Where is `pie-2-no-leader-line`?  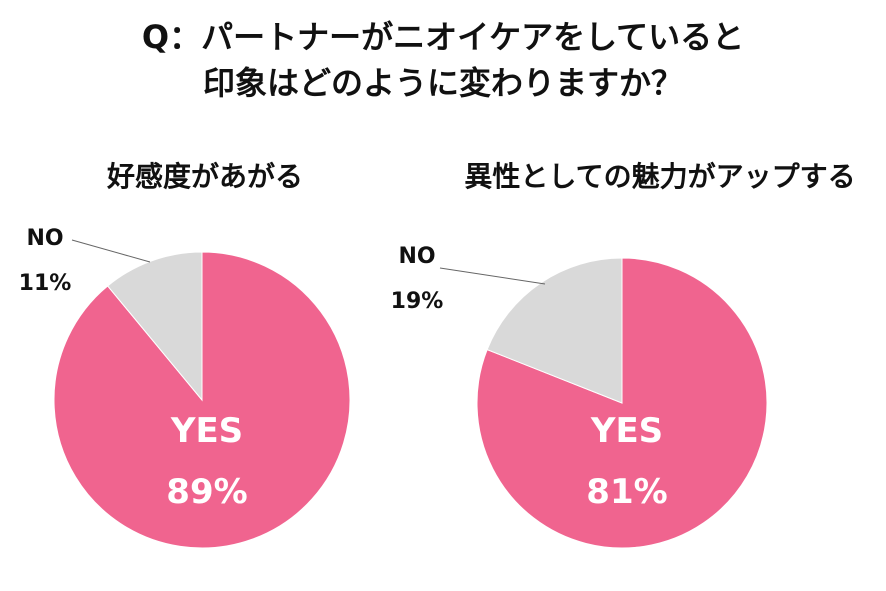
pie-2-no-leader-line is located at coordinates (492, 276).